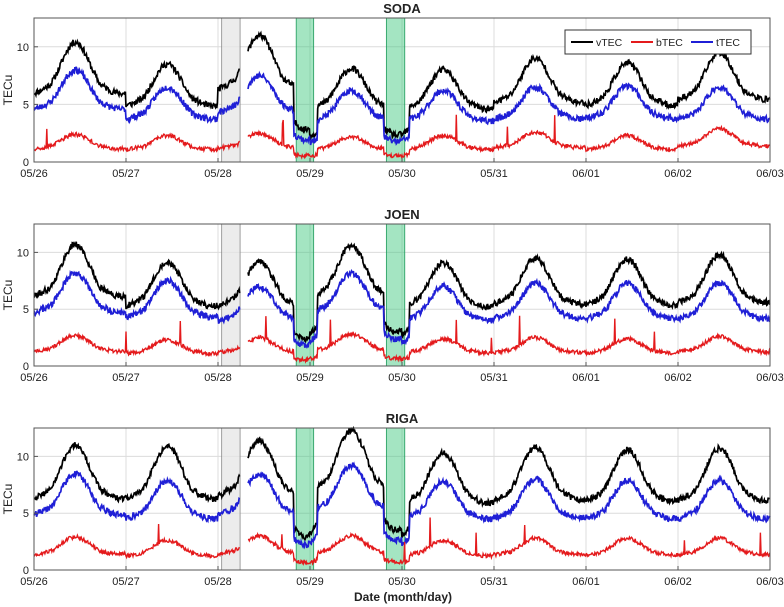 The image size is (784, 607). I want to click on panel-title: SODA, so click(402, 8).